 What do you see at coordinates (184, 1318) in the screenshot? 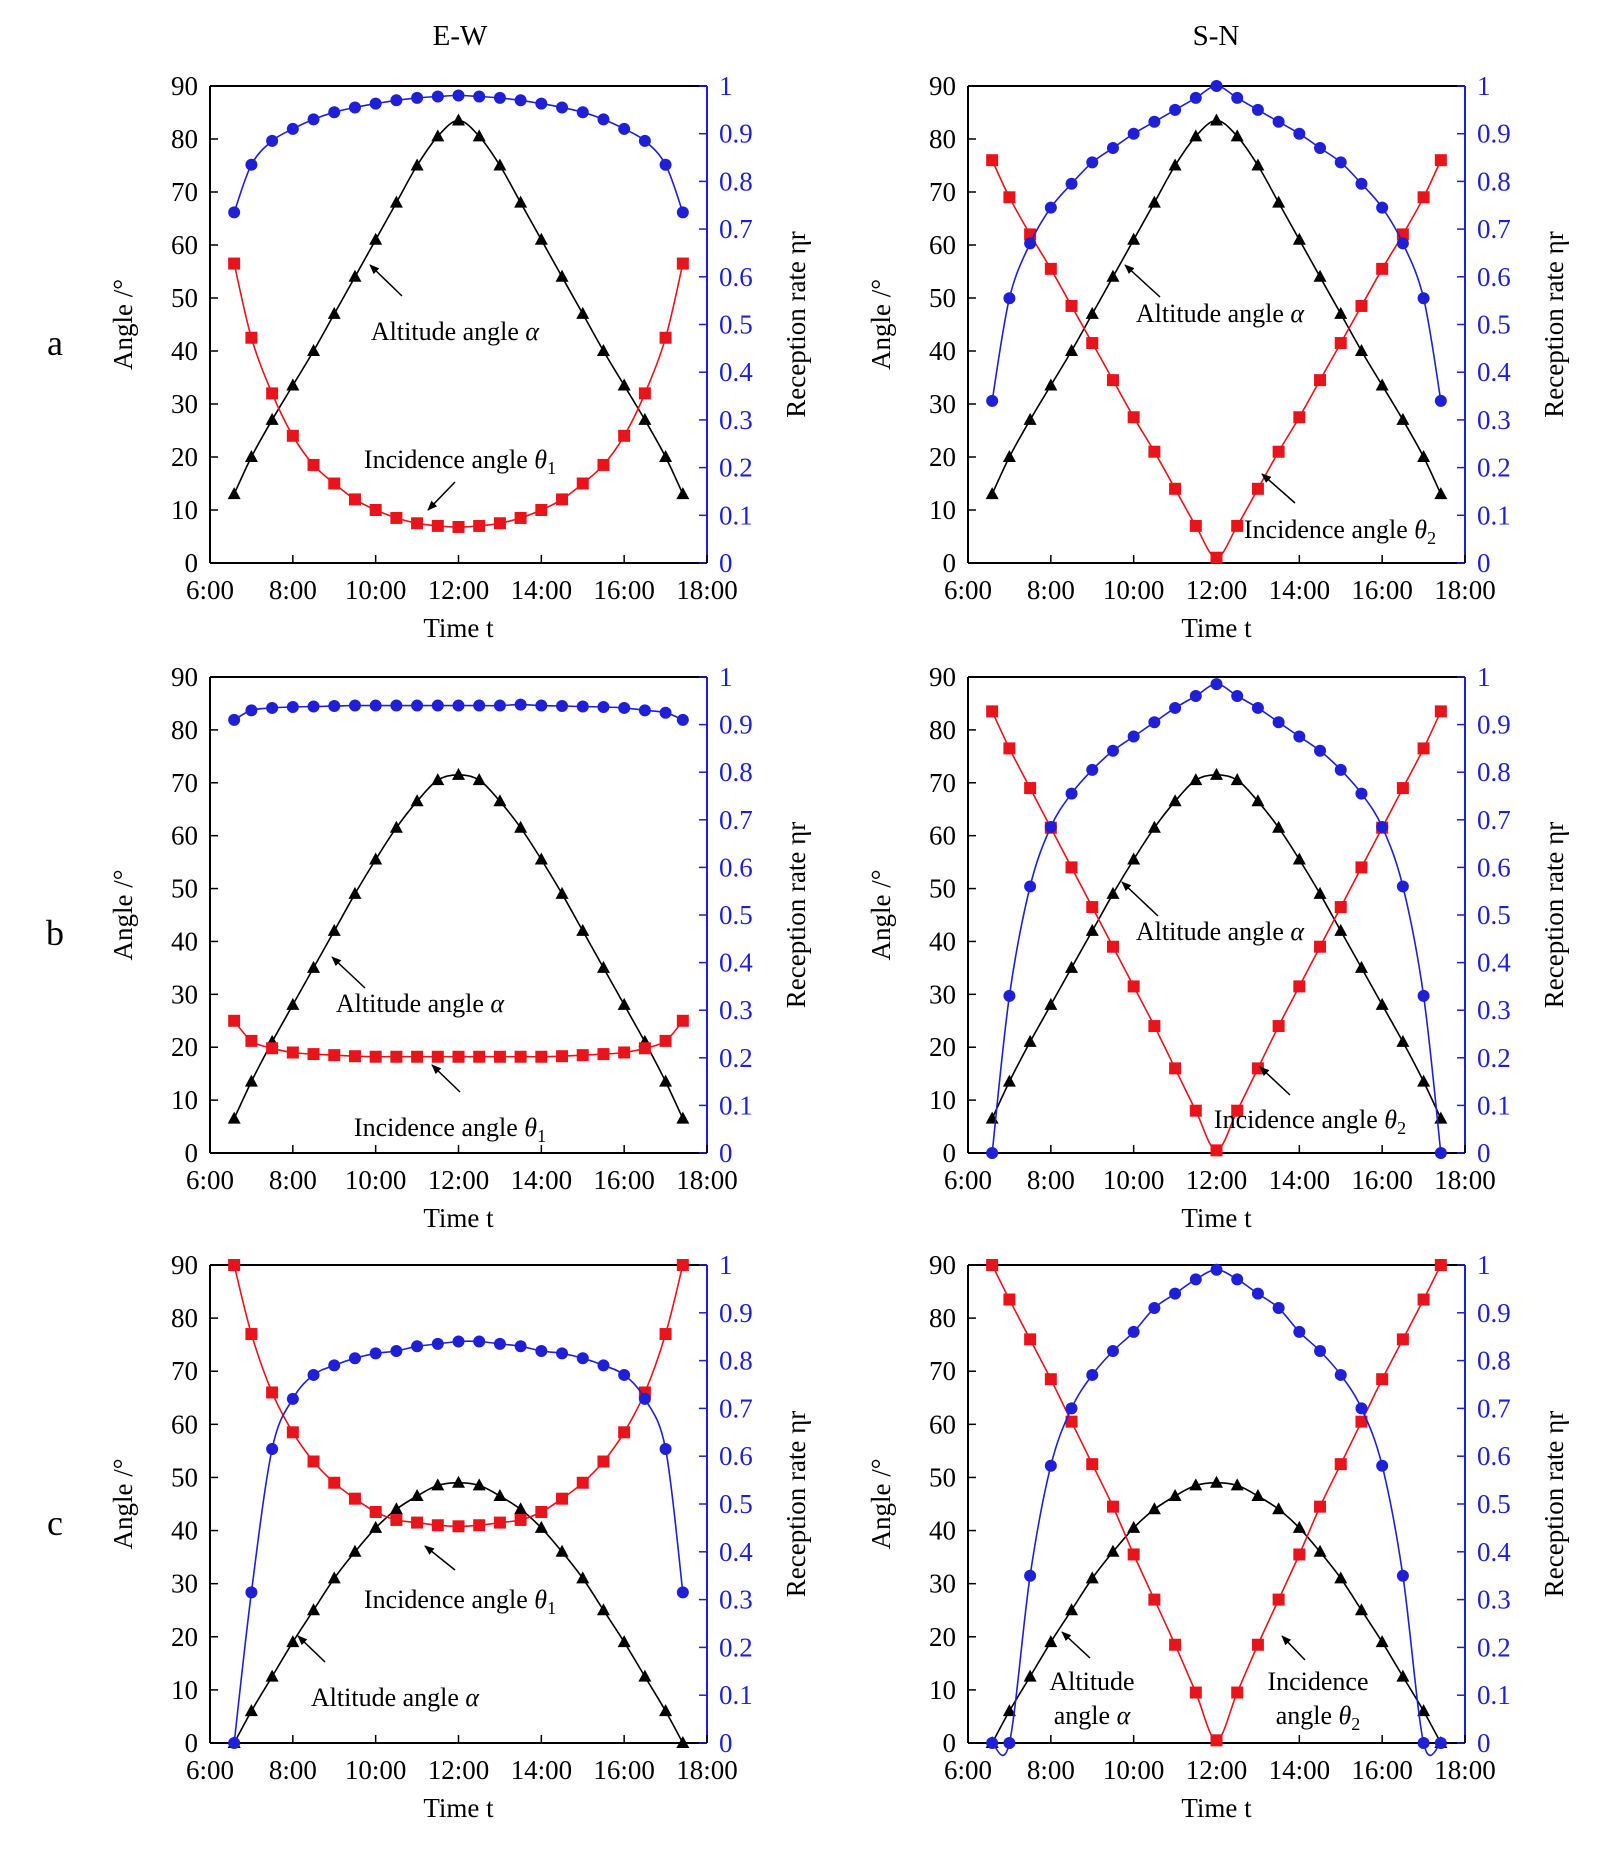
I see `y-tick-label: 80` at bounding box center [184, 1318].